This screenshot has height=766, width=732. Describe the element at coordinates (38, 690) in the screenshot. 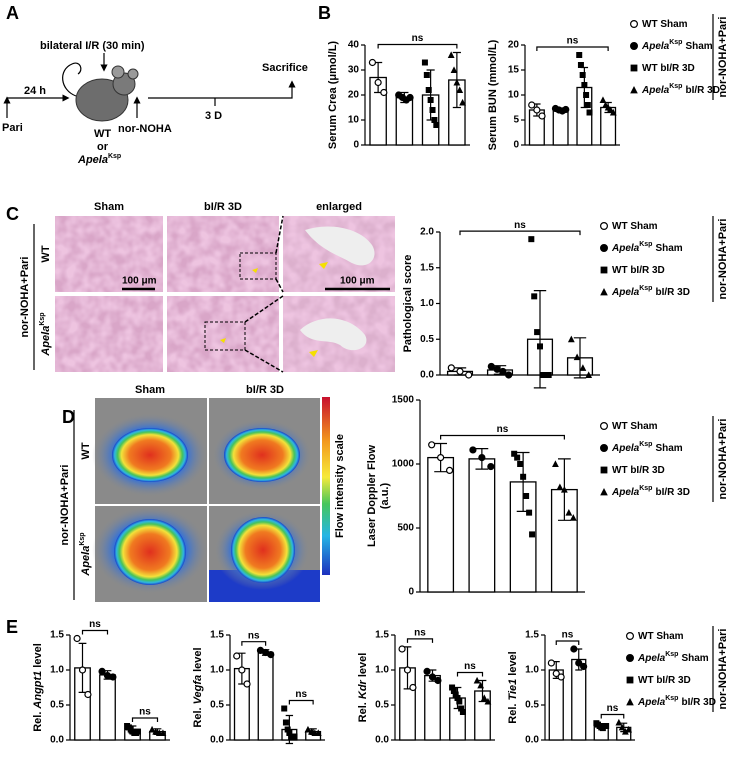

I see `text-part: Angpt1` at that location.